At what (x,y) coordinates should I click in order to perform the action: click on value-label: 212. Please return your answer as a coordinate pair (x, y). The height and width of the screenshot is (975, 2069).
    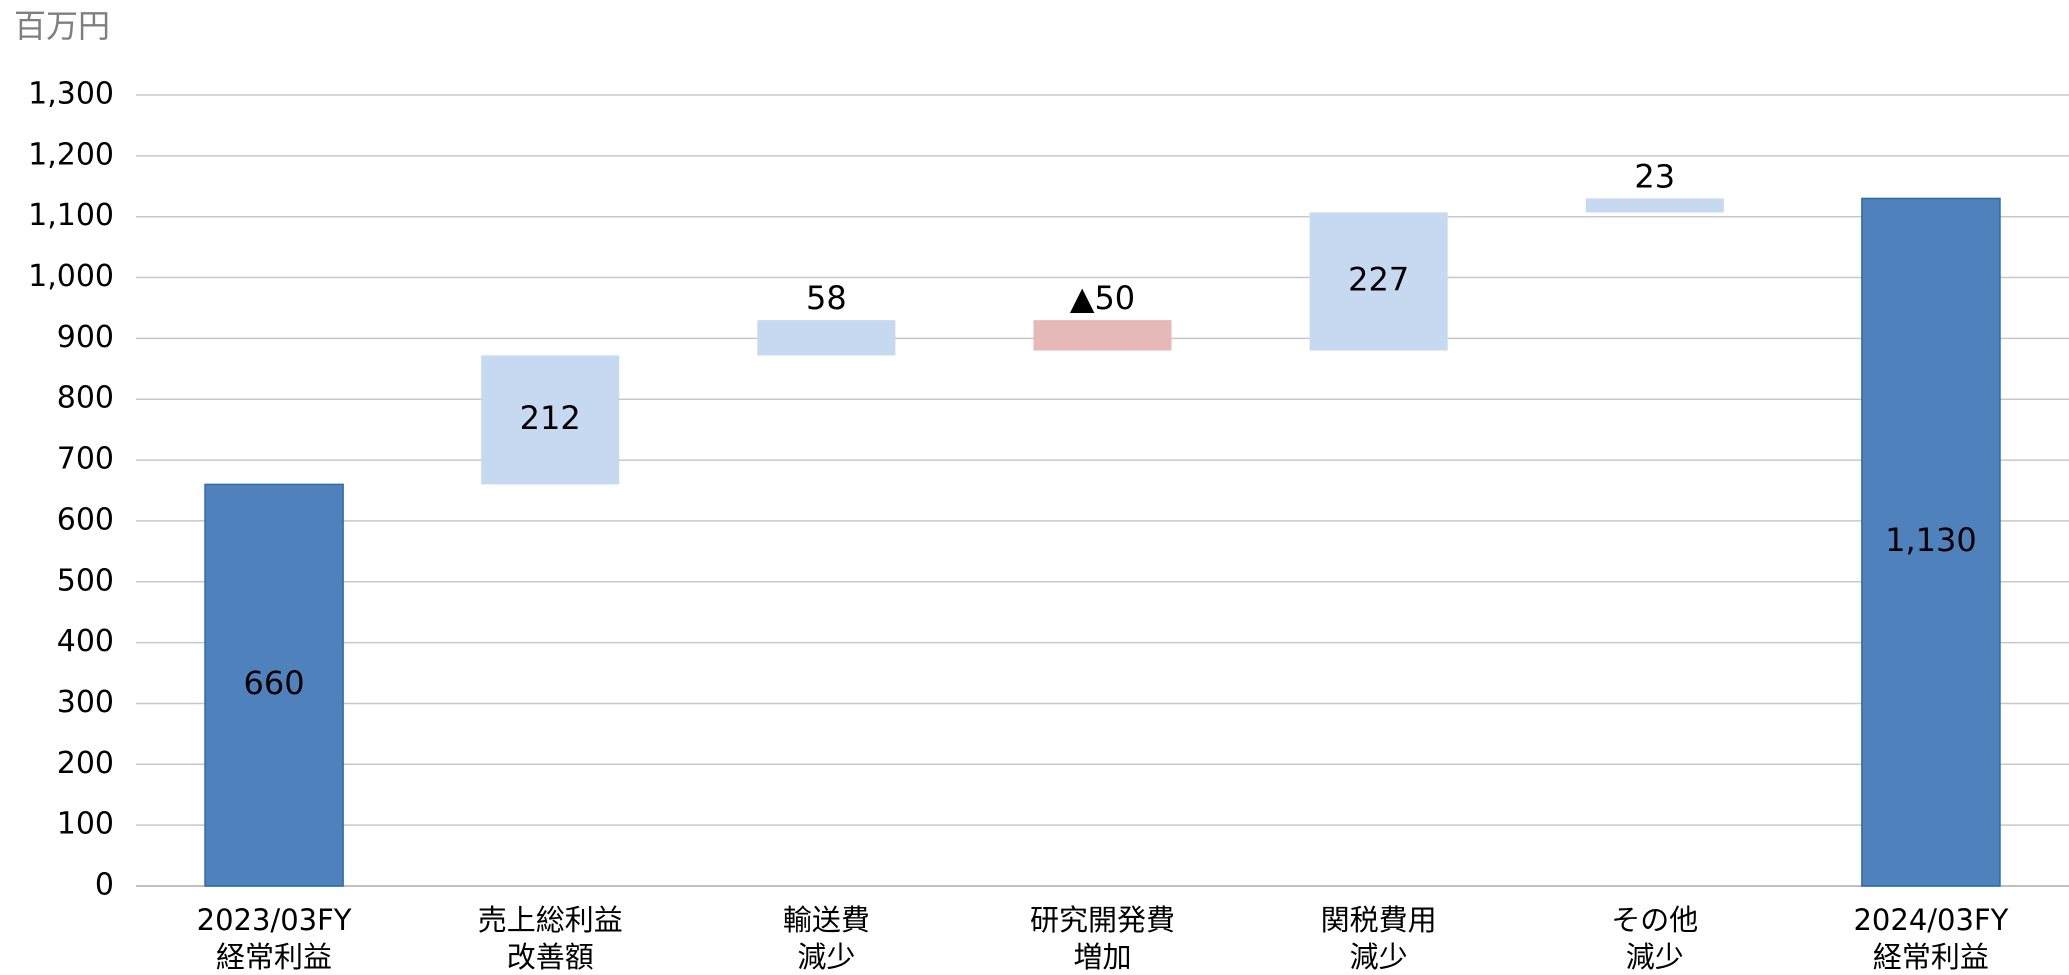
    Looking at the image, I should click on (550, 418).